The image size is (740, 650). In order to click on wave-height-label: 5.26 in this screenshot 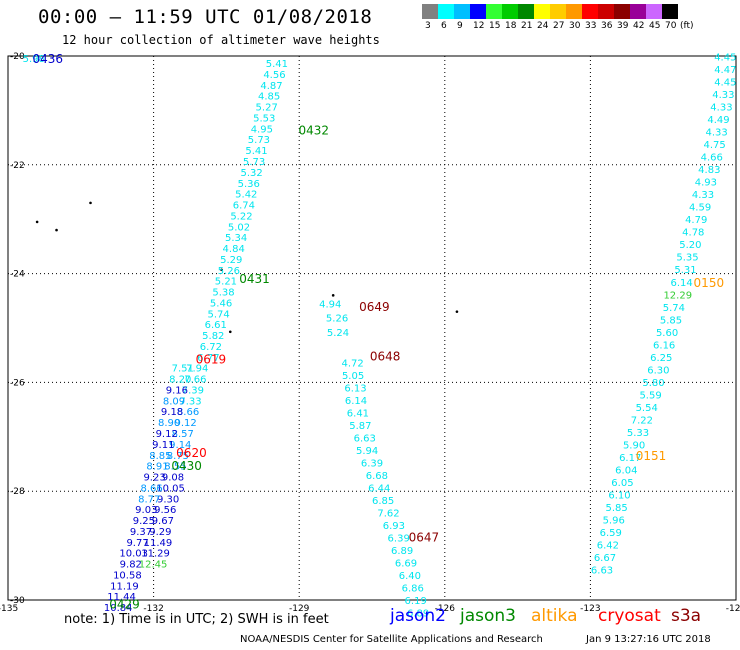, I will do `click(337, 319)`.